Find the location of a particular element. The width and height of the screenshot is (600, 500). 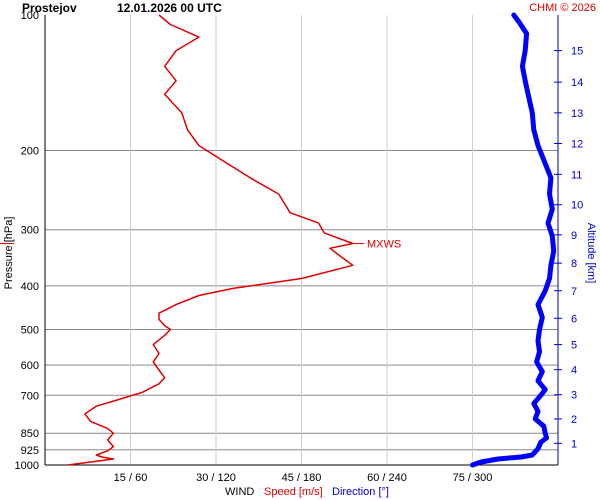

pressure-tick-label: 100 is located at coordinates (30, 16).